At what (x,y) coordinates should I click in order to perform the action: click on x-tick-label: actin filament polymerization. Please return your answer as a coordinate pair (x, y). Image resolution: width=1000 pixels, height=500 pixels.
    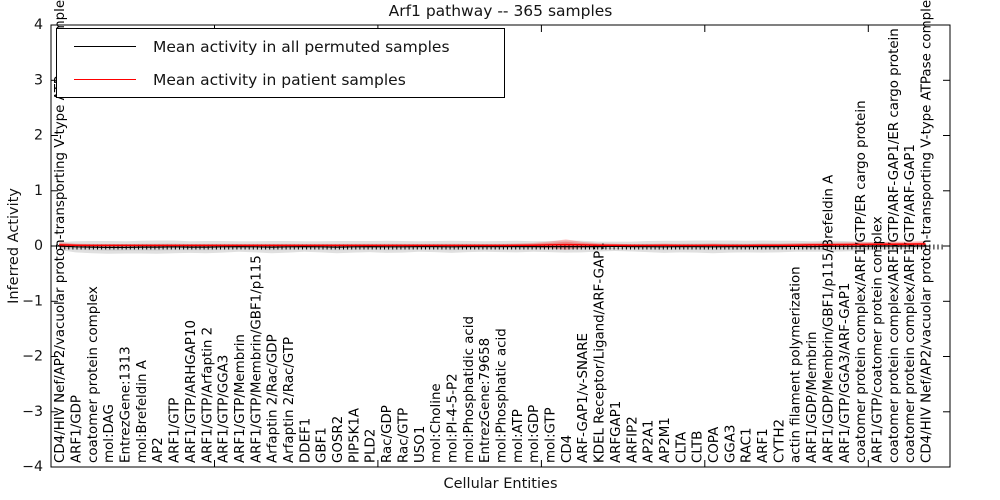
    Looking at the image, I should click on (796, 364).